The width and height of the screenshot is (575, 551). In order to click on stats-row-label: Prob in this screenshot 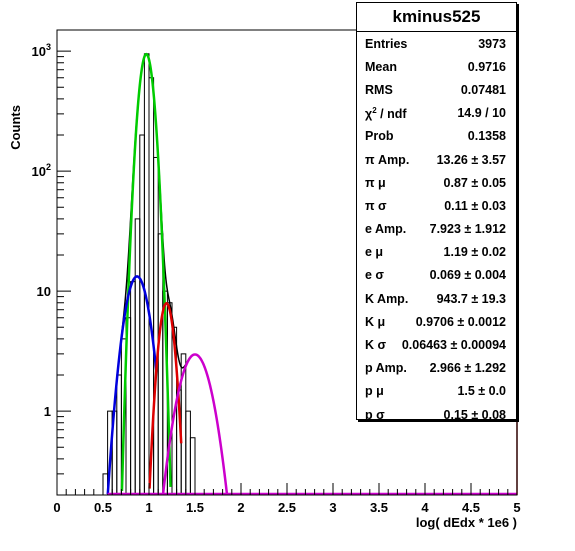, I will do `click(379, 136)`.